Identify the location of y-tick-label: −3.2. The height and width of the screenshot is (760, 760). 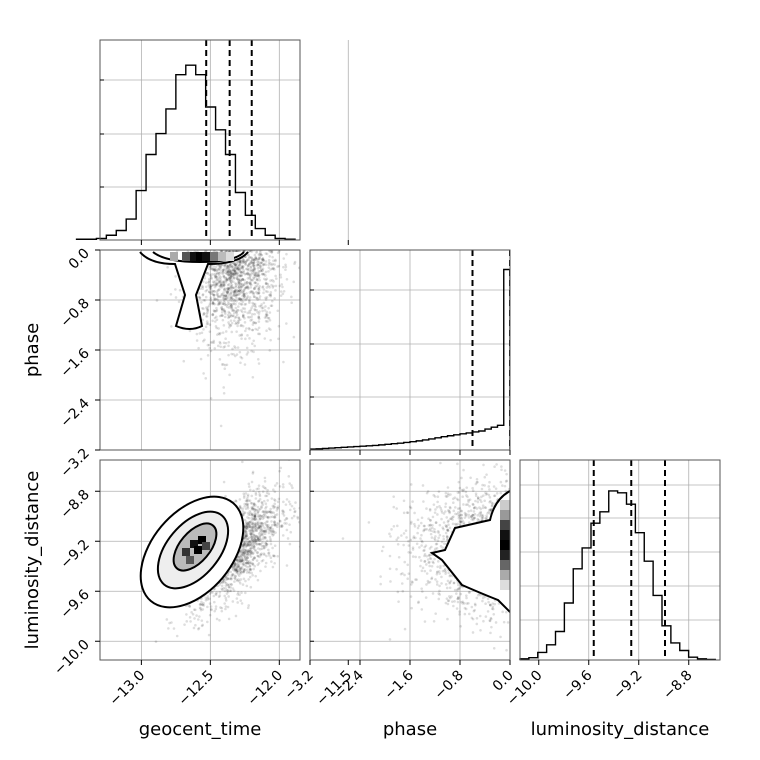
(74, 463).